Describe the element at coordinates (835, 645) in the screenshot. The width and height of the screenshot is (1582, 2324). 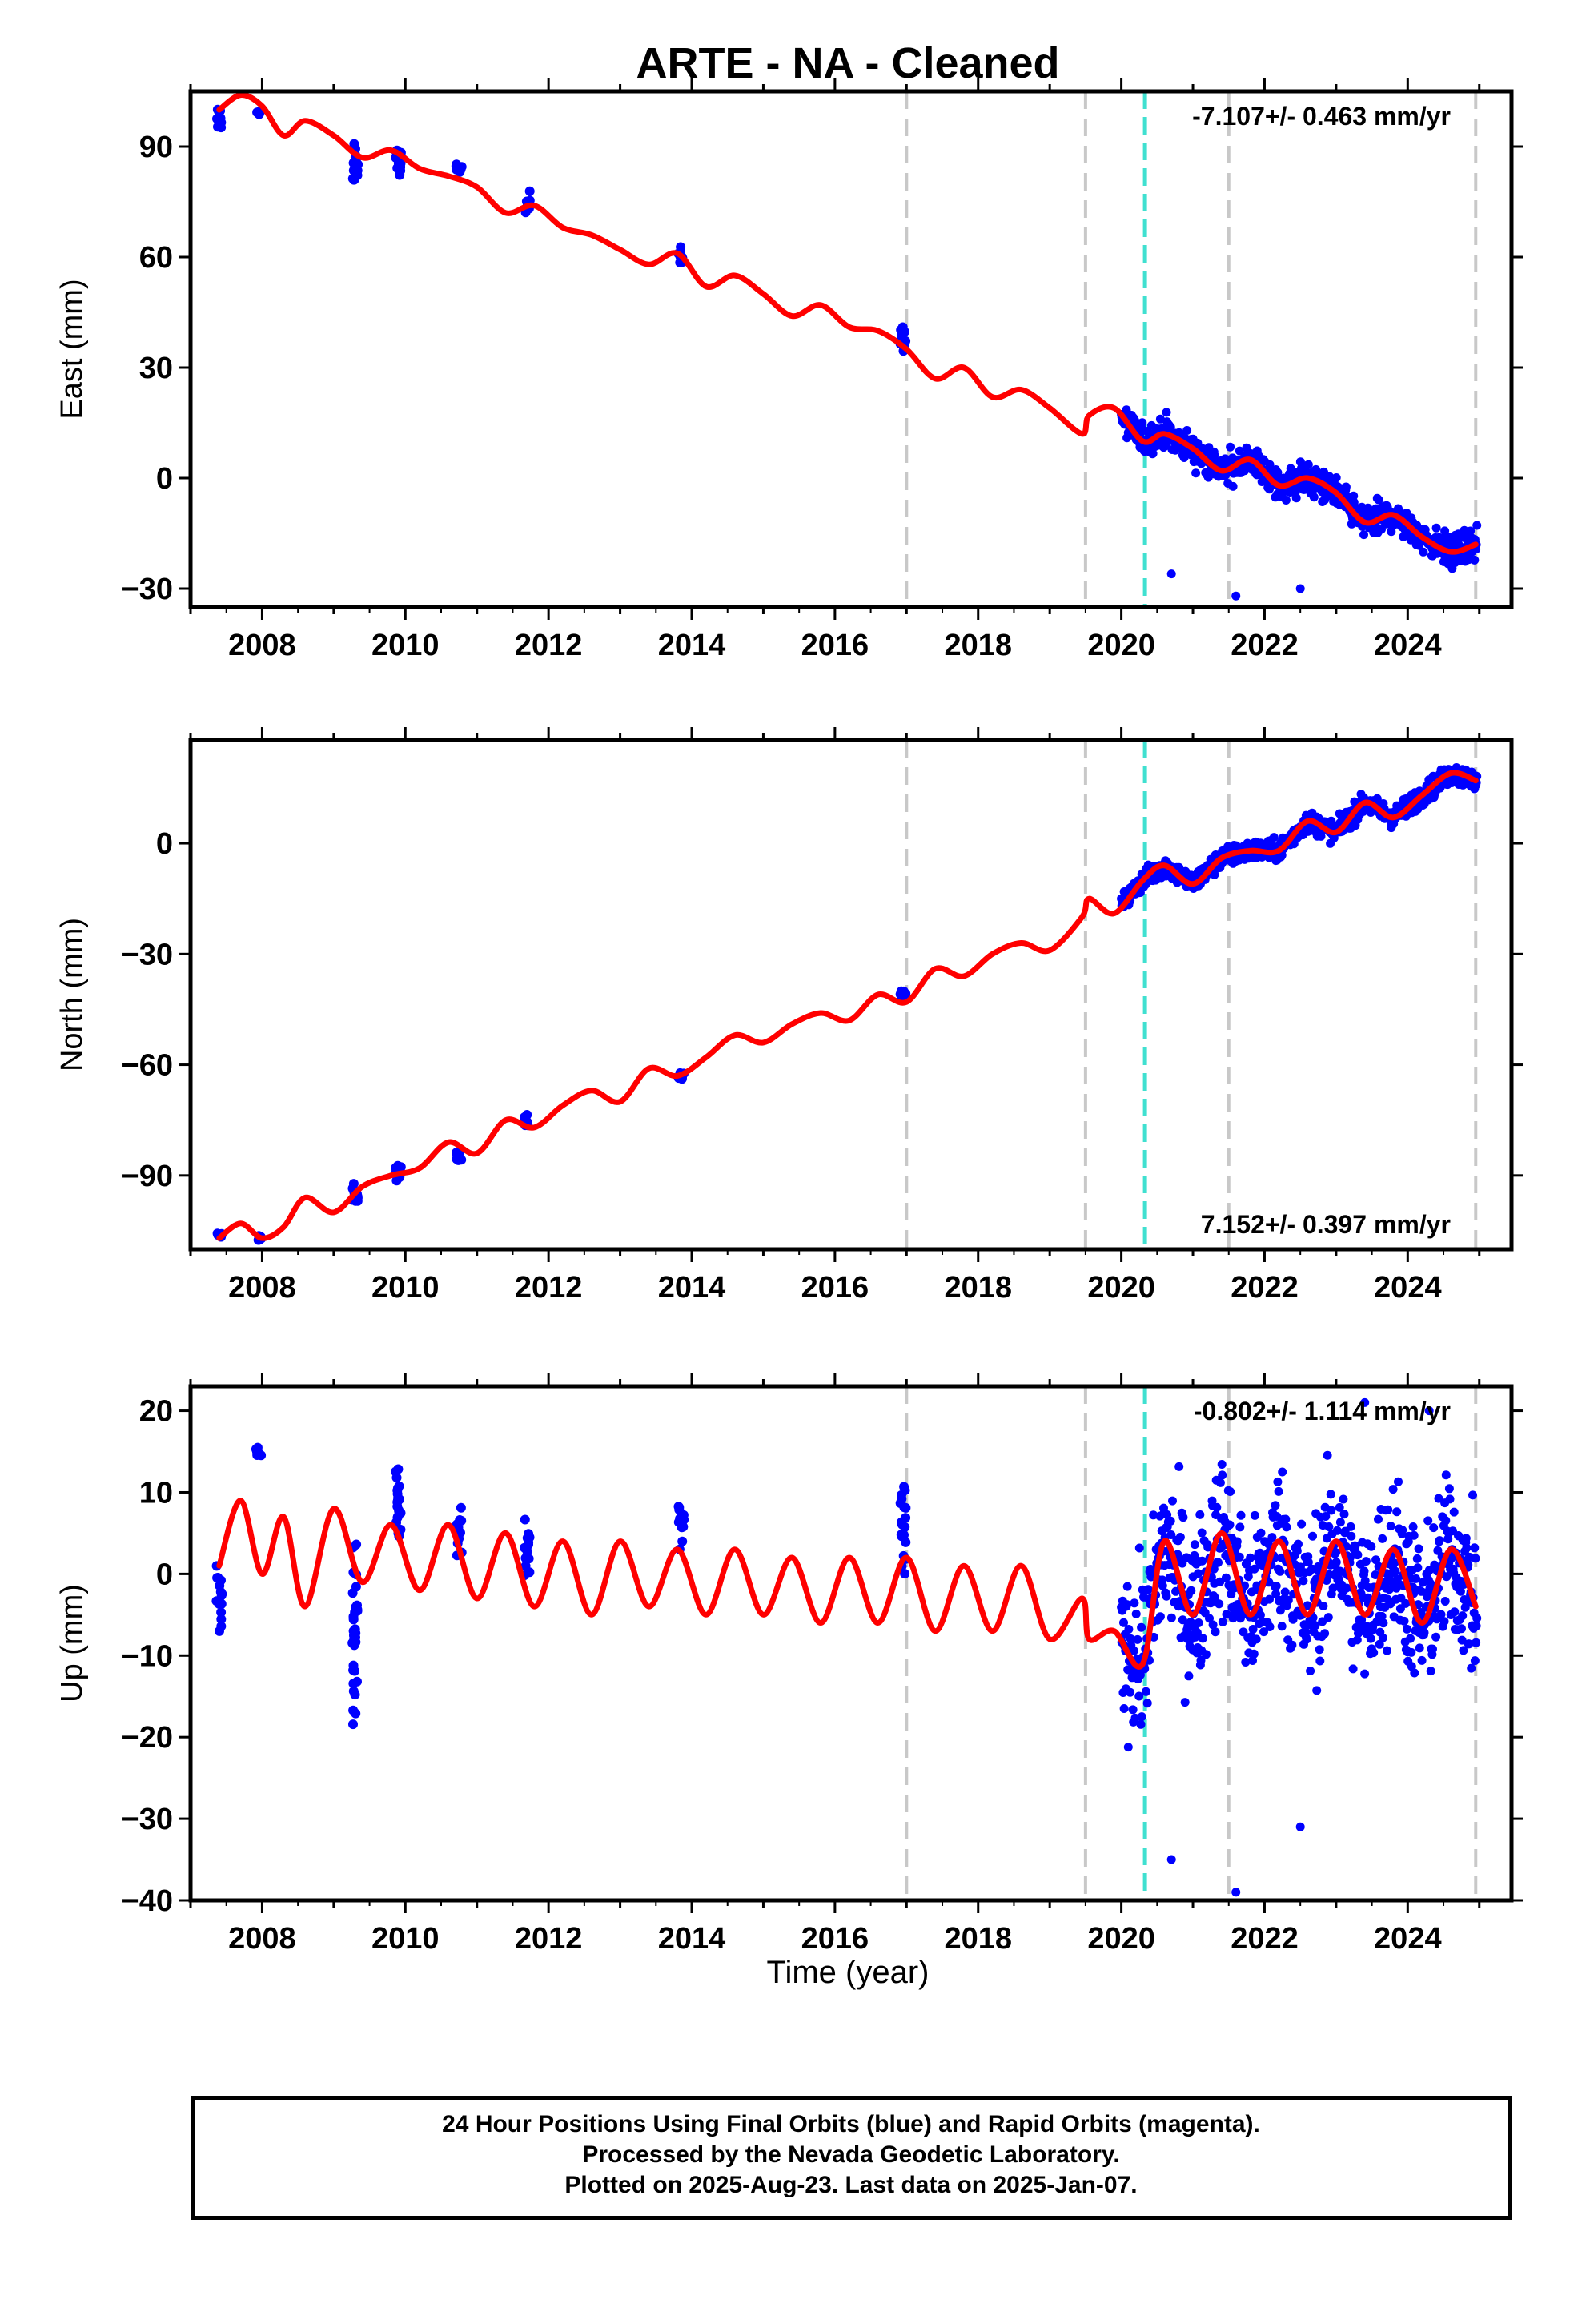
I see `x-tick-label: 2016` at that location.